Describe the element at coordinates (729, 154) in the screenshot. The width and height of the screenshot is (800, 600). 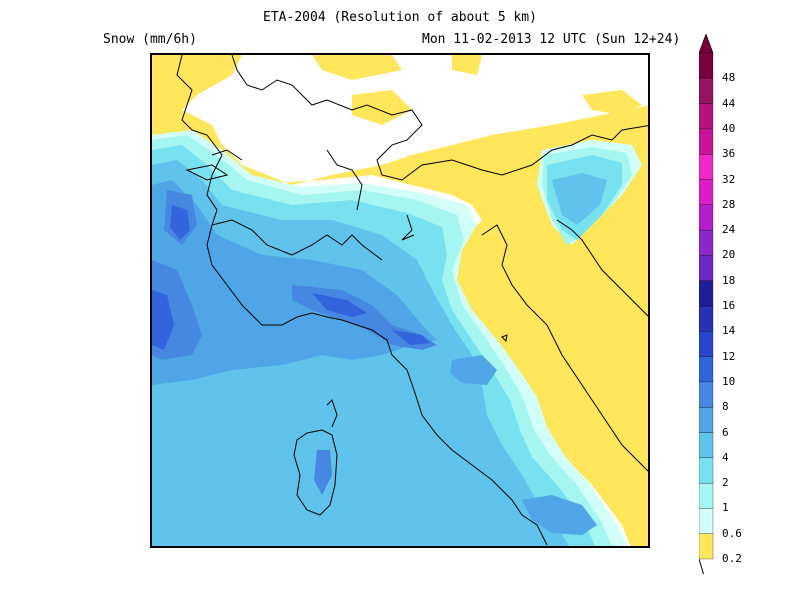
I see `legend-label-36: 36` at that location.